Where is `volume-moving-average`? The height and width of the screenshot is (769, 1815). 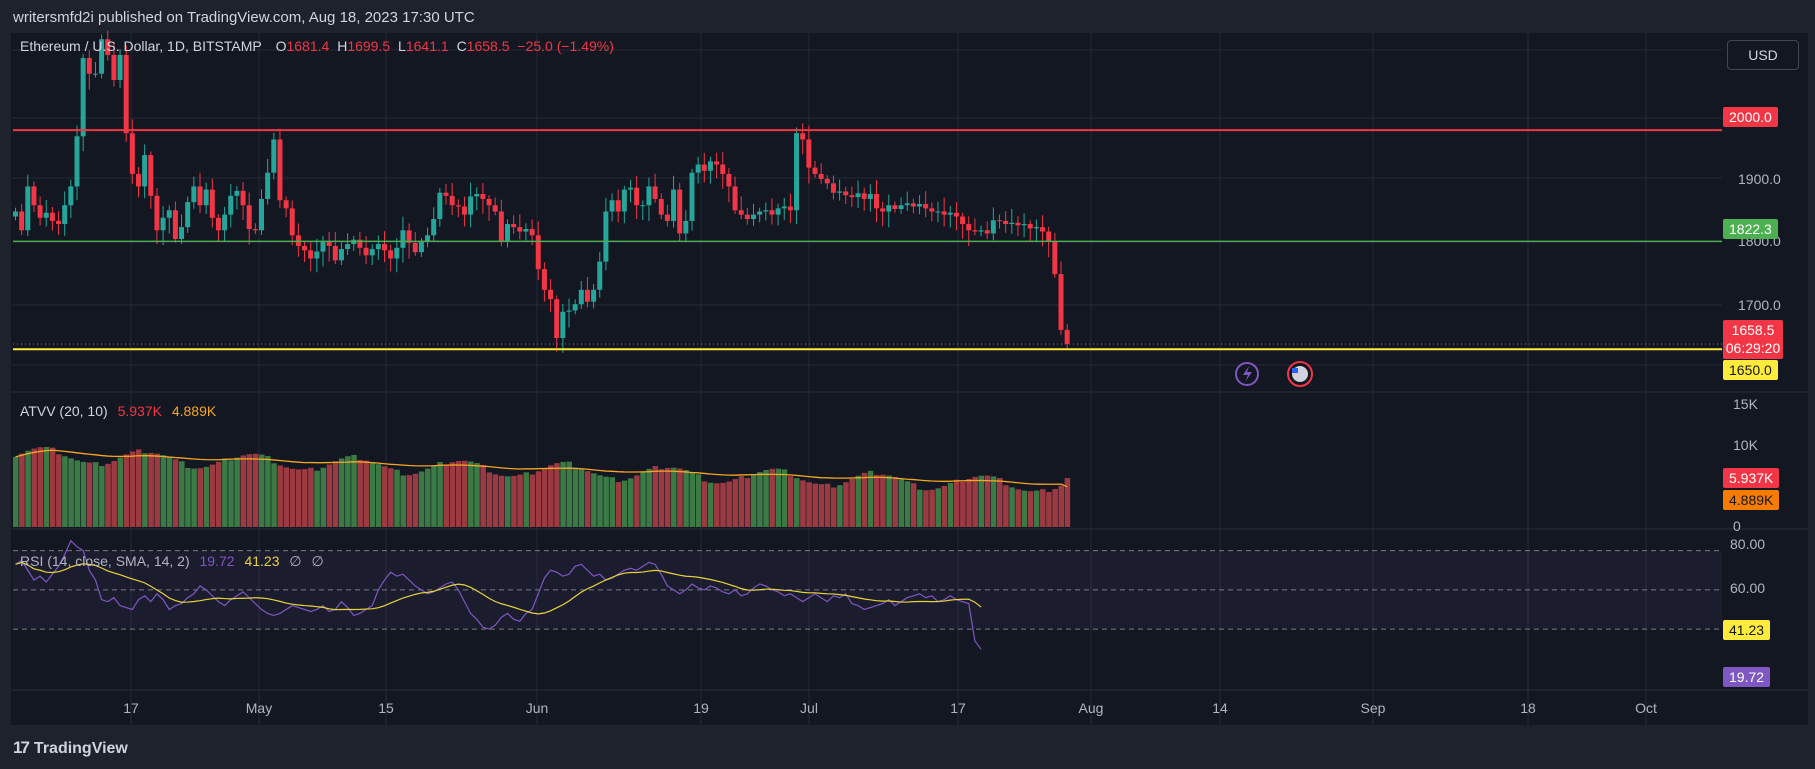 volume-moving-average is located at coordinates (541, 468).